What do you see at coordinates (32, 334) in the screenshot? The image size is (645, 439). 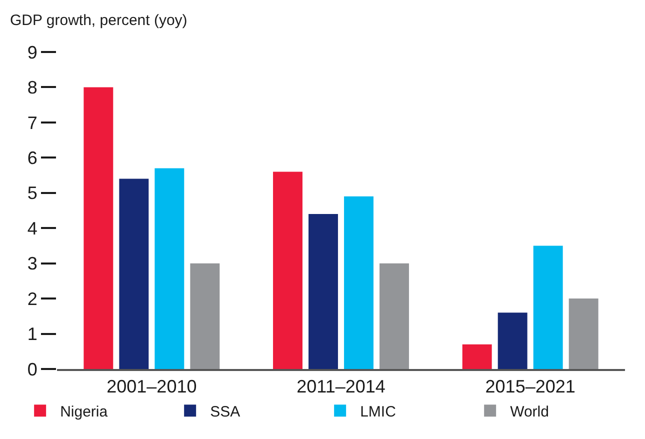 I see `y-tick-label: 1` at bounding box center [32, 334].